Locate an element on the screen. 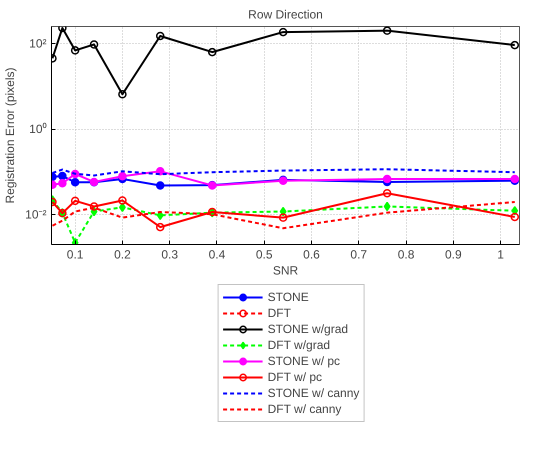 This screenshot has height=449, width=533. x-tick-label: 0.1 is located at coordinates (75, 255).